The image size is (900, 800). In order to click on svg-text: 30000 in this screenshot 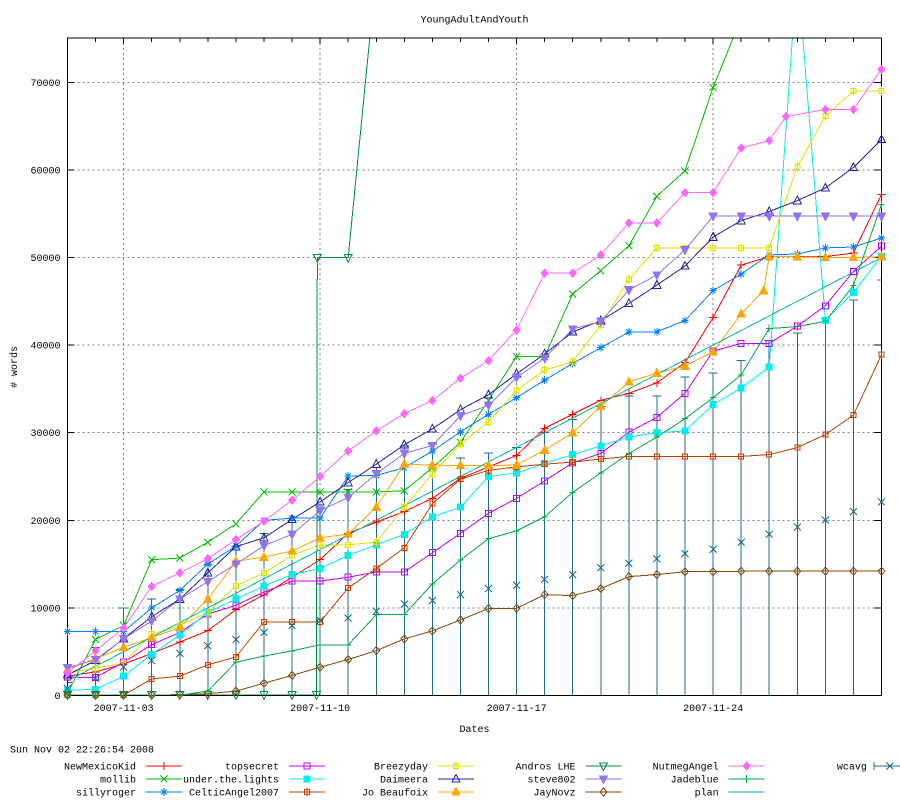, I will do `click(45, 434)`.